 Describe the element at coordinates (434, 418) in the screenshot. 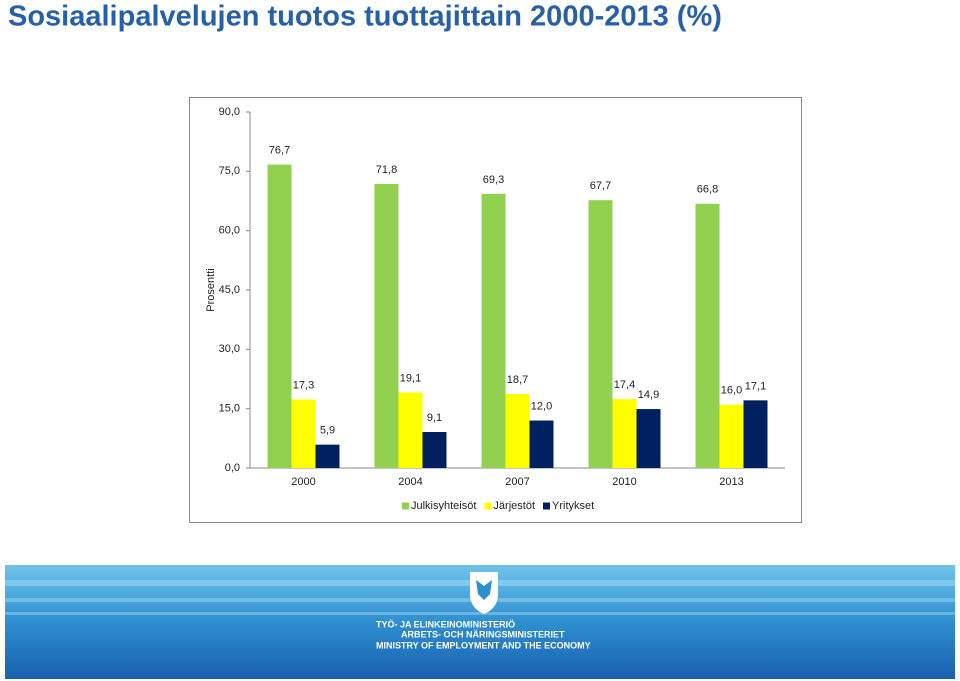

I see `value-label: 9,1` at that location.